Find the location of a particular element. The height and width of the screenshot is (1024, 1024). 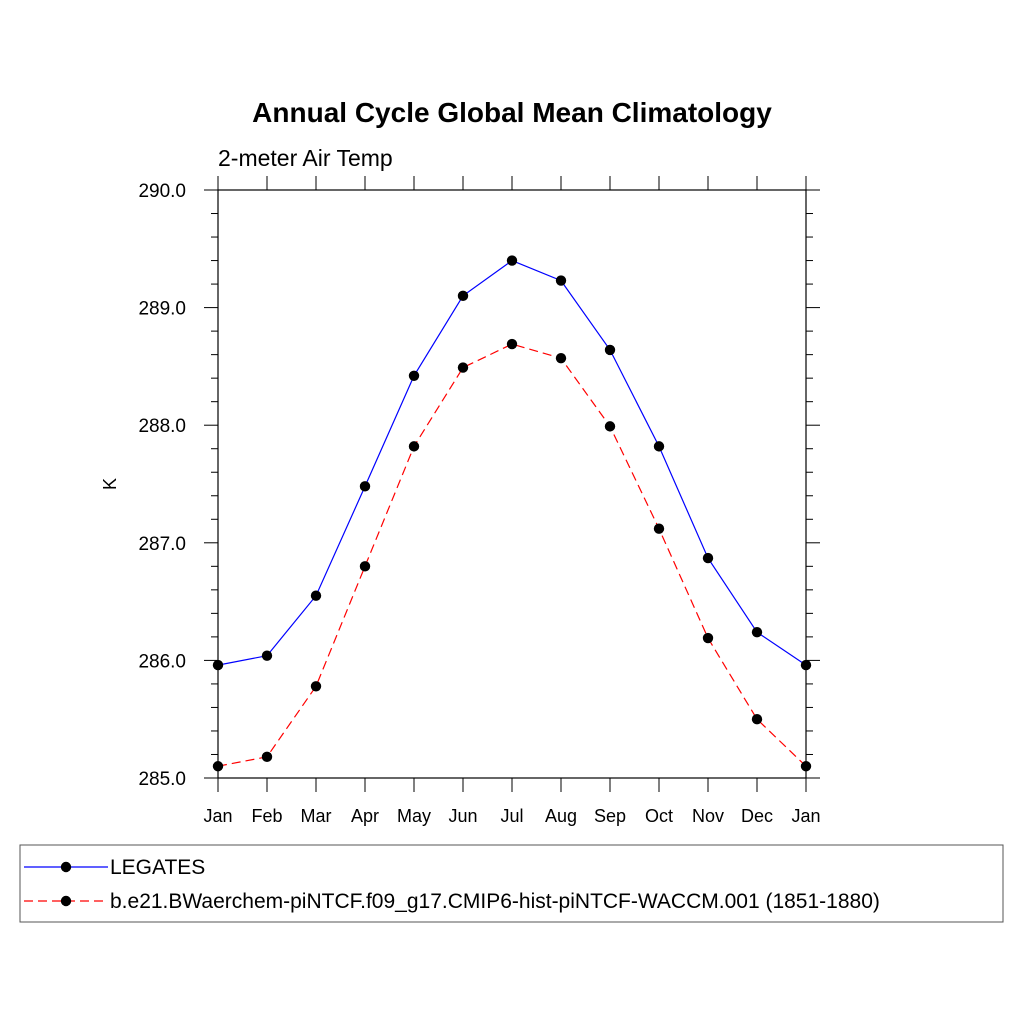

xtick-label: May is located at coordinates (414, 816).